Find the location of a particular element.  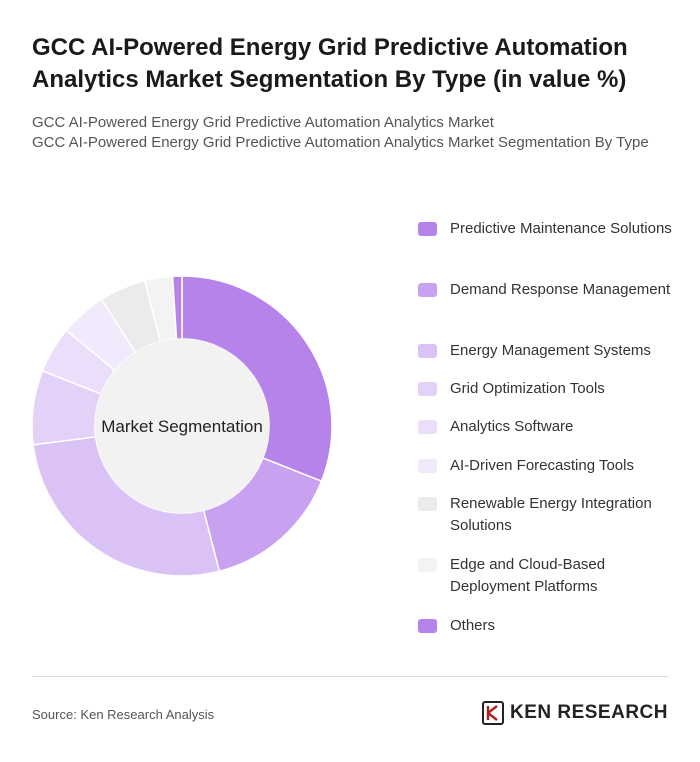

legend-label: Renewable Energy Integration Solutions is located at coordinates (551, 514).